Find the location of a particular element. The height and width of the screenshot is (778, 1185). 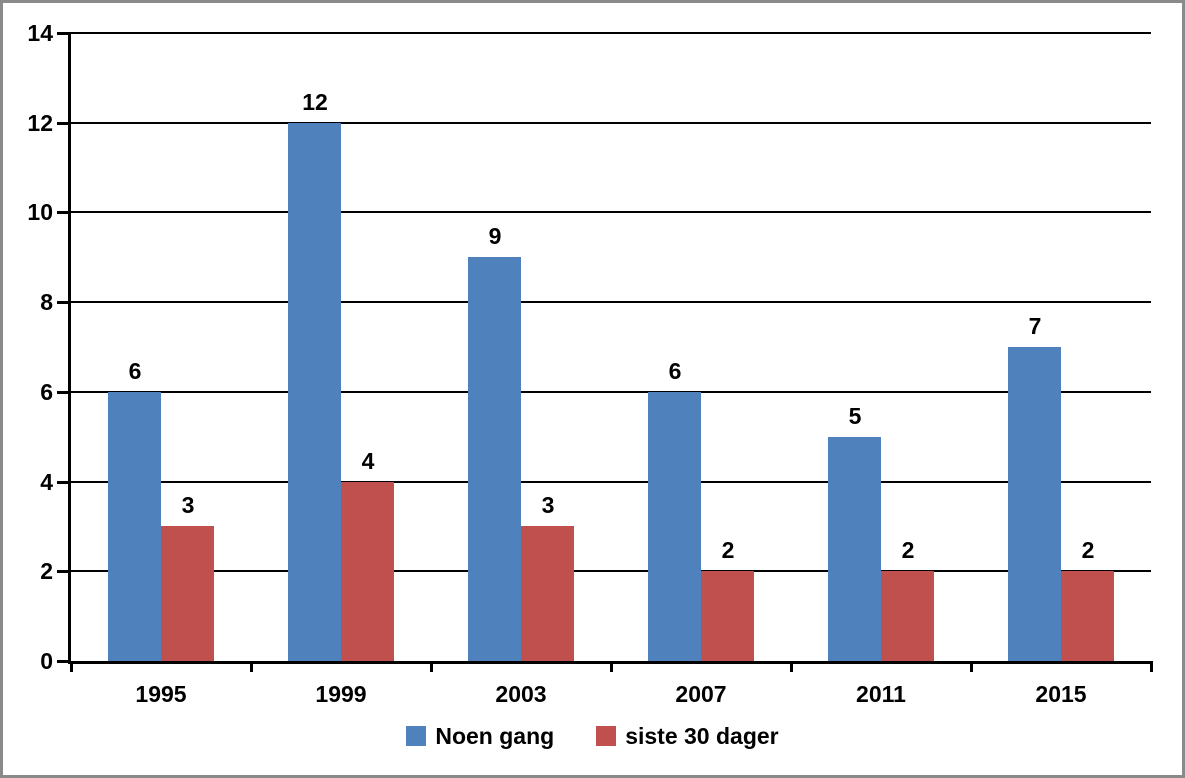

gridline-y12 is located at coordinates (611, 123).